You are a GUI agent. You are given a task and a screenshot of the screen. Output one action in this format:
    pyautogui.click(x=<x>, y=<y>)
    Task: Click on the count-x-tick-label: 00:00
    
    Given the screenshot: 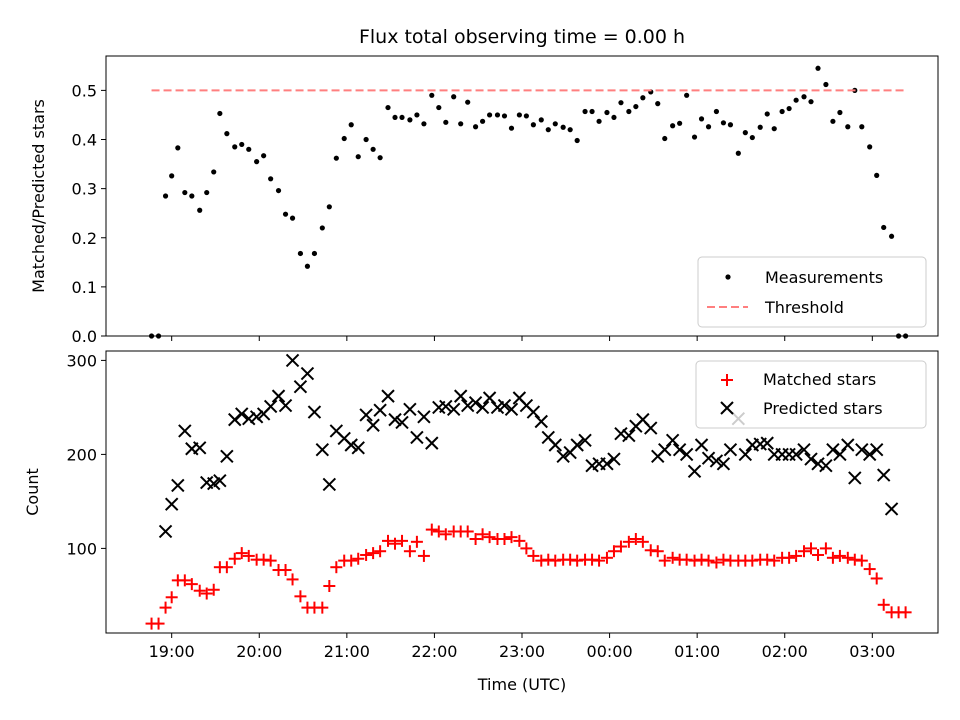 What is the action you would take?
    pyautogui.click(x=610, y=651)
    